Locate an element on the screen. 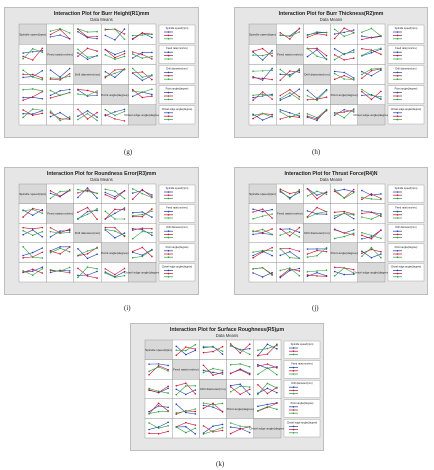 This screenshot has width=434, height=470. panel-title: Interaction Plot for Thrust Force(R4)N is located at coordinates (331, 174).